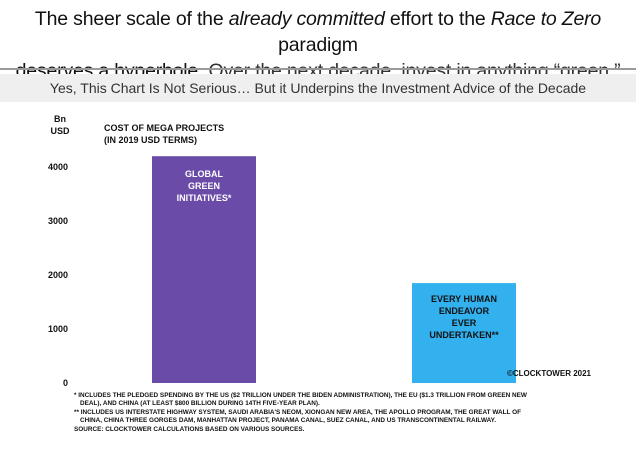 Image resolution: width=636 pixels, height=457 pixels. Describe the element at coordinates (58, 167) in the screenshot. I see `y-tick-label: 4000` at that location.